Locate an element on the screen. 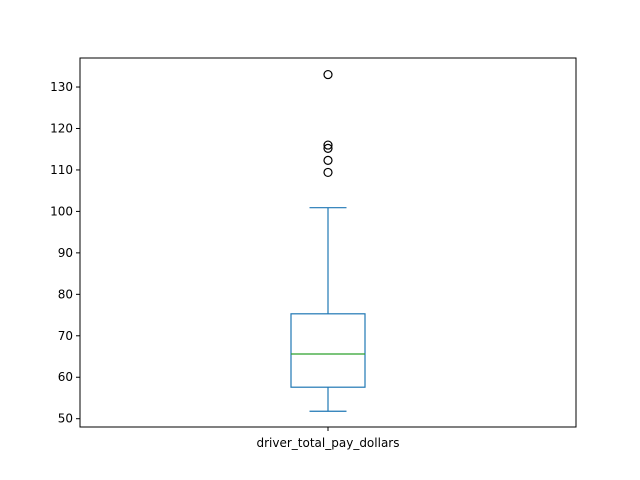 The height and width of the screenshot is (480, 640). y-tick-label: 120 is located at coordinates (61, 128).